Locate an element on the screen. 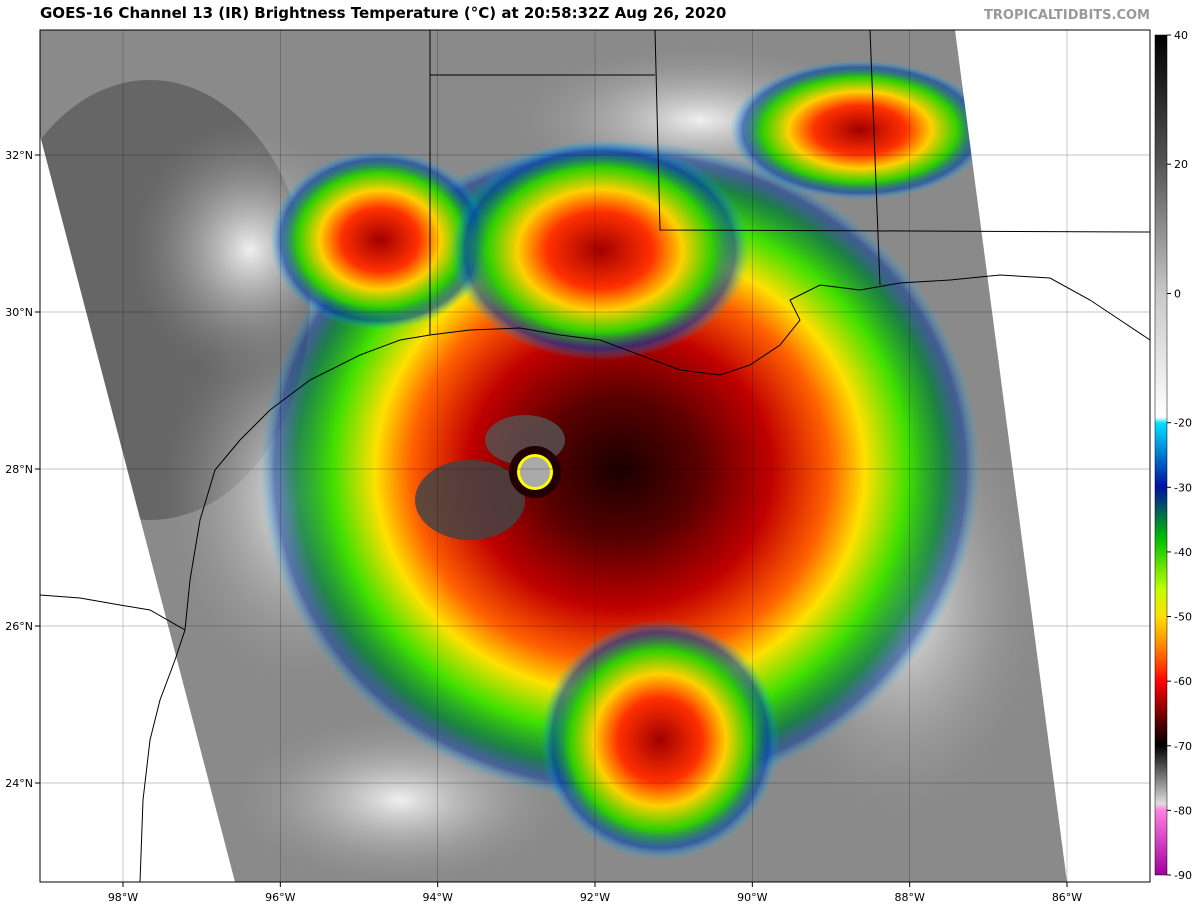 The image size is (1200, 906). watermark: TROPICALTIDBITS.COM is located at coordinates (1067, 15).